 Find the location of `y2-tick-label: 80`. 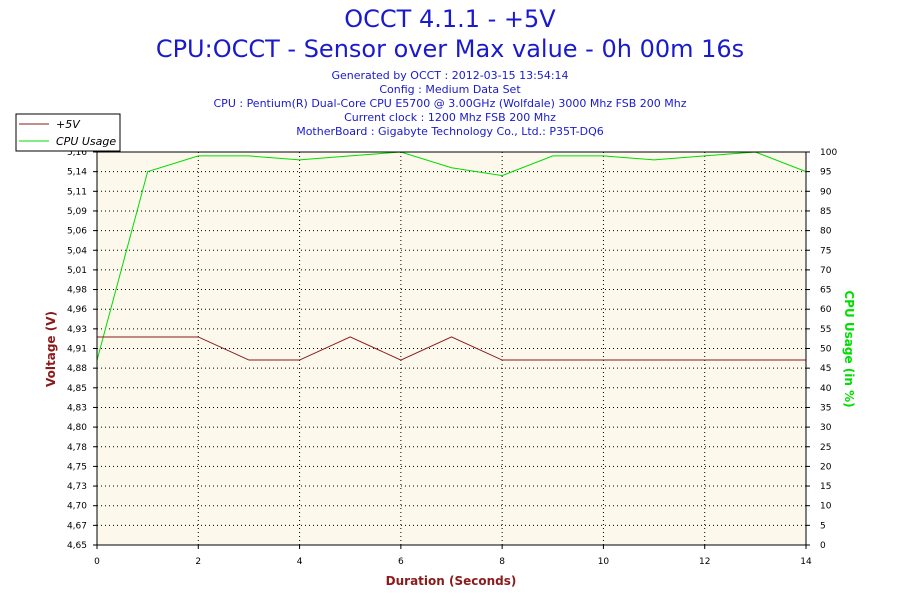

y2-tick-label: 80 is located at coordinates (826, 232).